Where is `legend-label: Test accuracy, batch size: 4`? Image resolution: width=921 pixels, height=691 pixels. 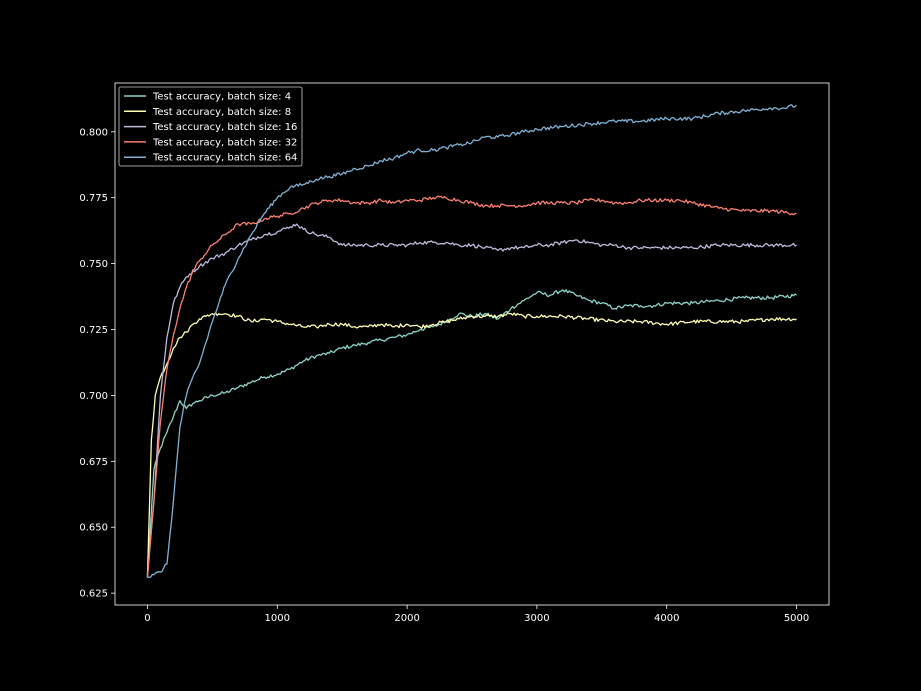
legend-label: Test accuracy, batch size: 4 is located at coordinates (221, 97).